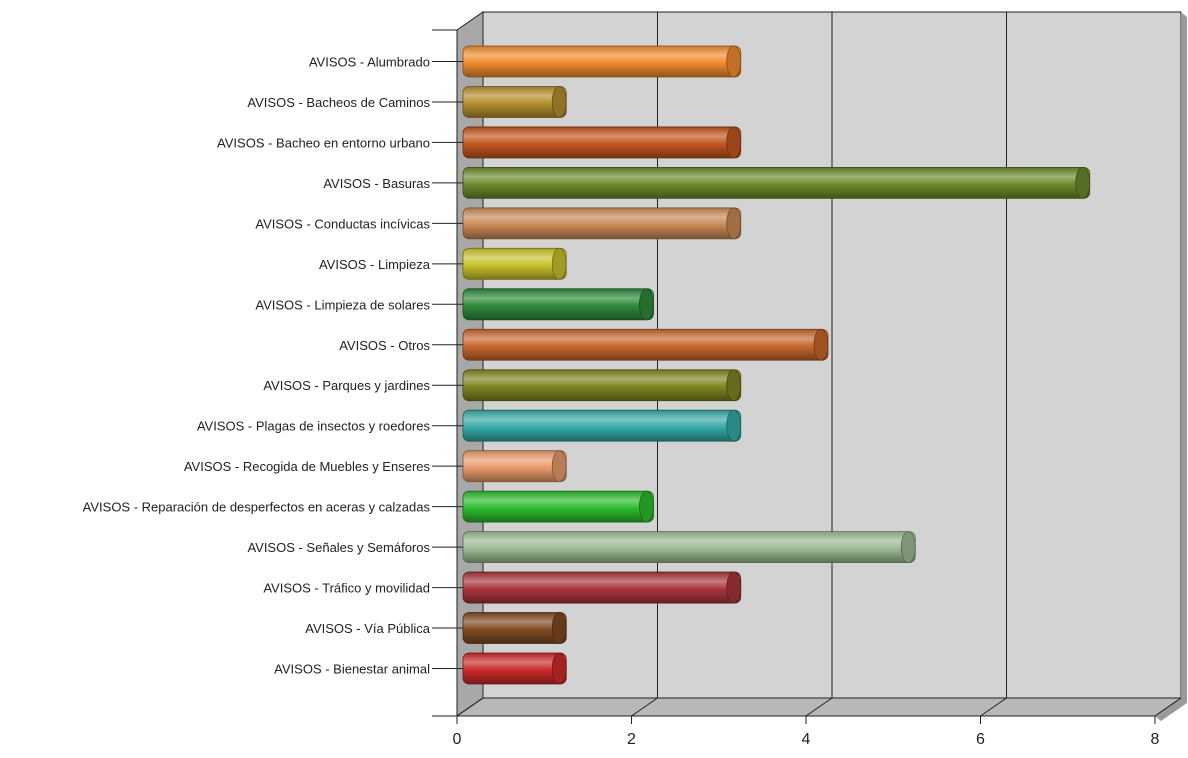 The image size is (1188, 758). I want to click on category-label: AVISOS - Bienestar animal, so click(352, 669).